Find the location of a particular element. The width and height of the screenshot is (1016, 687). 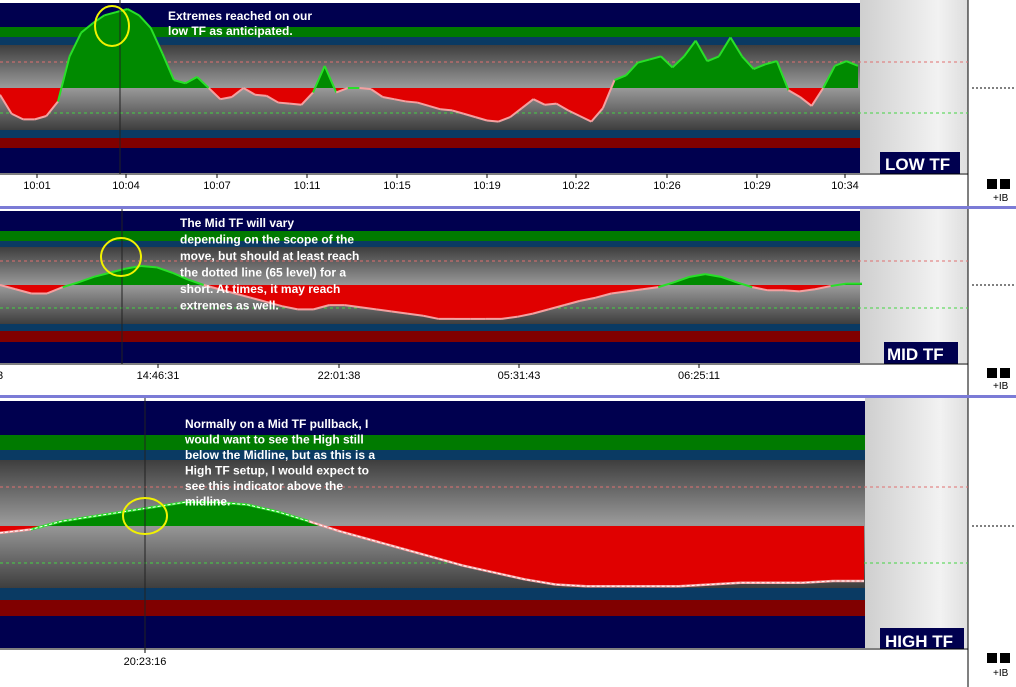

x-tick-label: 10:01 is located at coordinates (37, 186).